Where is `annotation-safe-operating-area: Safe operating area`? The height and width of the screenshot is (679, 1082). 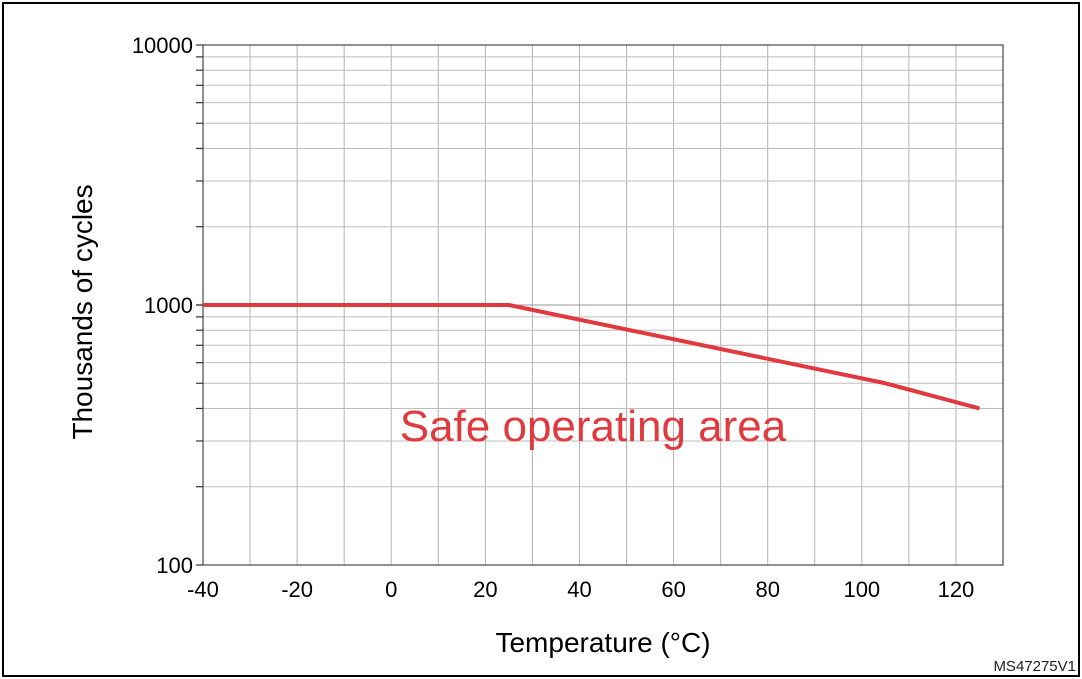 annotation-safe-operating-area: Safe operating area is located at coordinates (593, 426).